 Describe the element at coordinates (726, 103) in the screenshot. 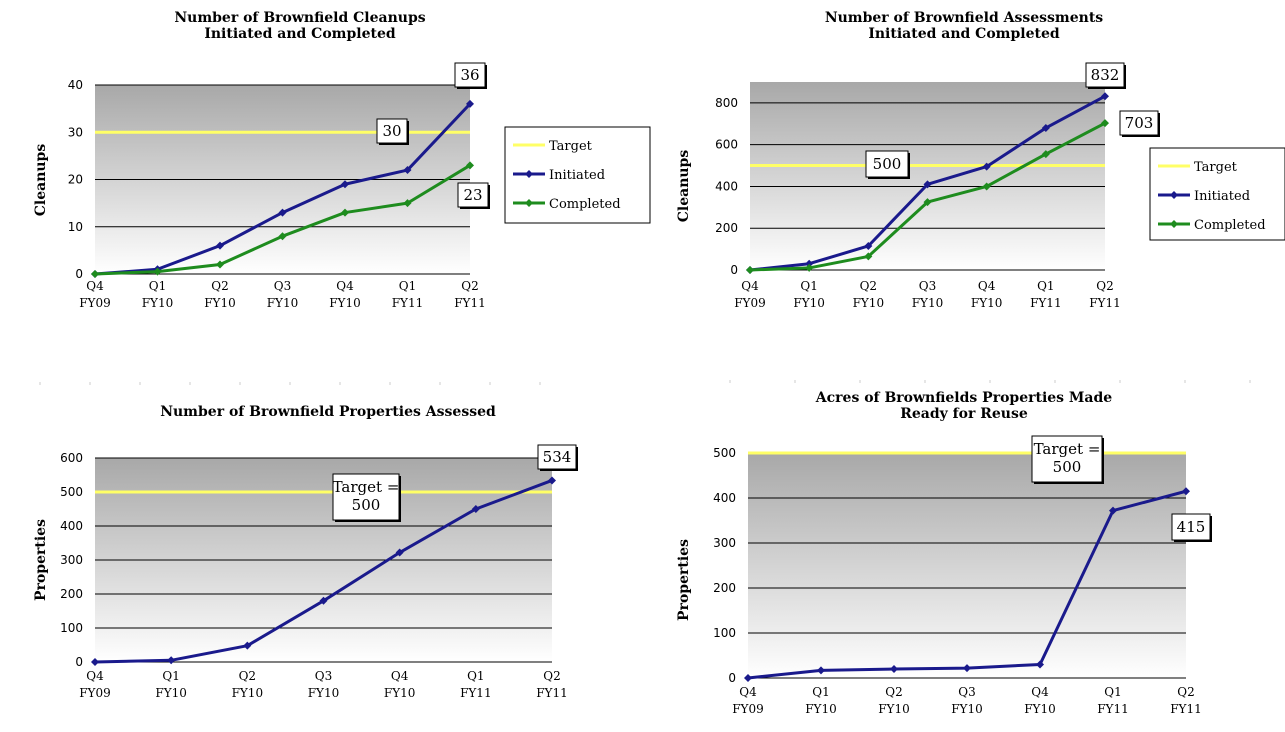

I see `y-tick-label: 800` at that location.